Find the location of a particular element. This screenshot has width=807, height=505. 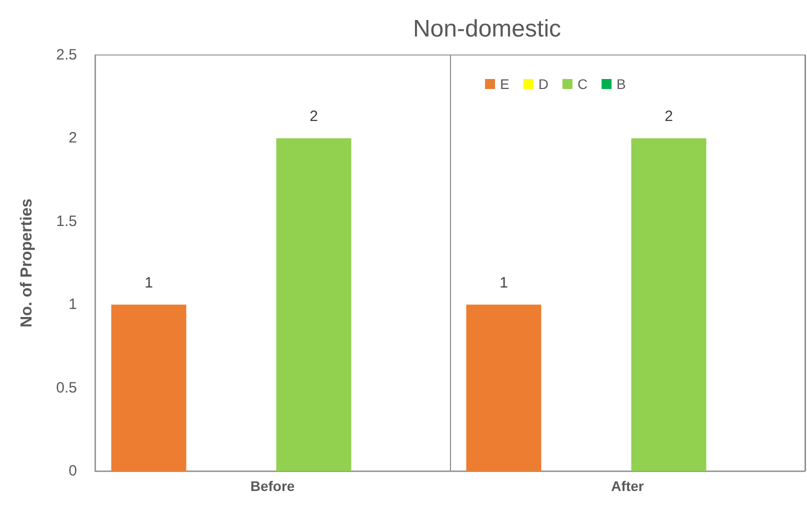

x-tick-label: Before is located at coordinates (272, 486).